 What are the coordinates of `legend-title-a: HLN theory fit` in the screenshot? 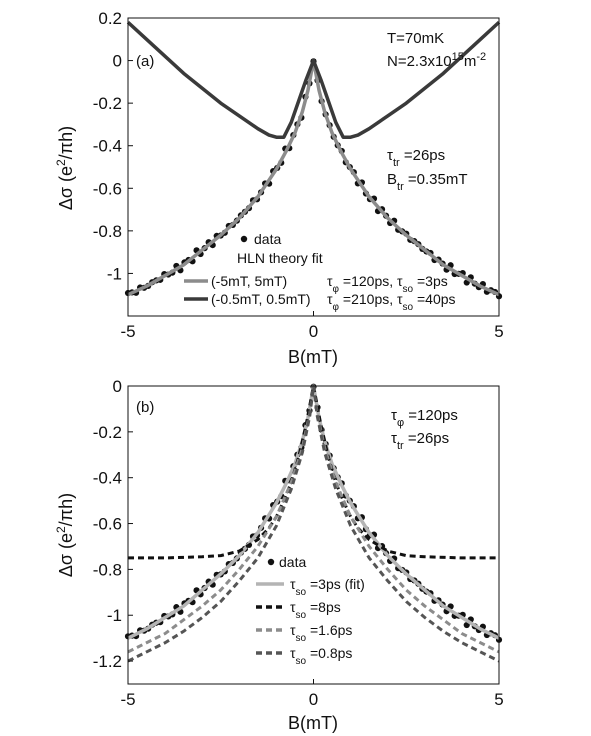 It's located at (280, 258).